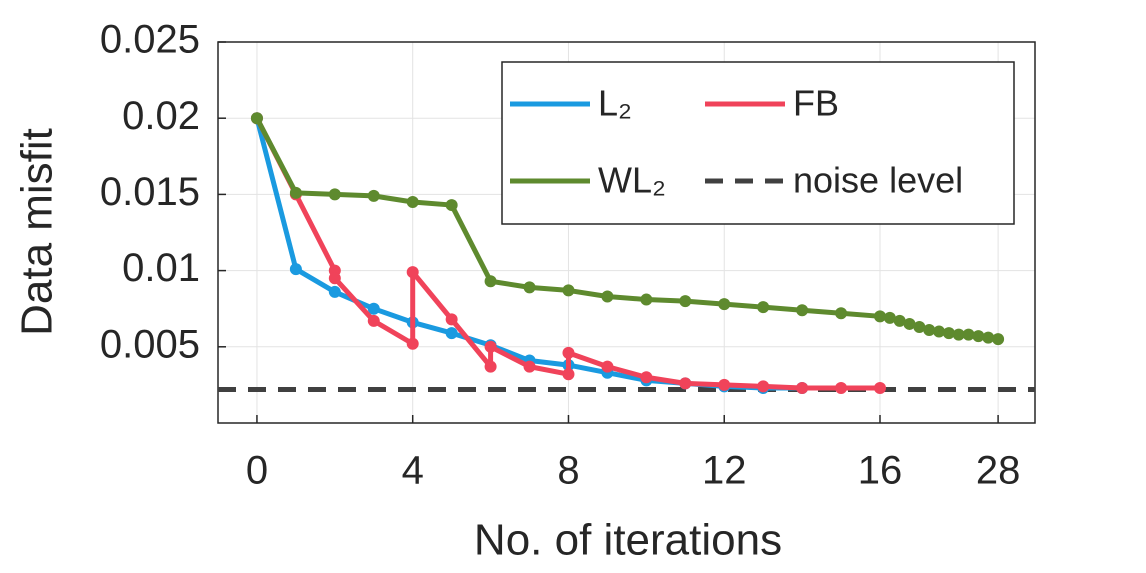 The height and width of the screenshot is (573, 1146). Describe the element at coordinates (413, 471) in the screenshot. I see `x-tick-label: 4` at that location.